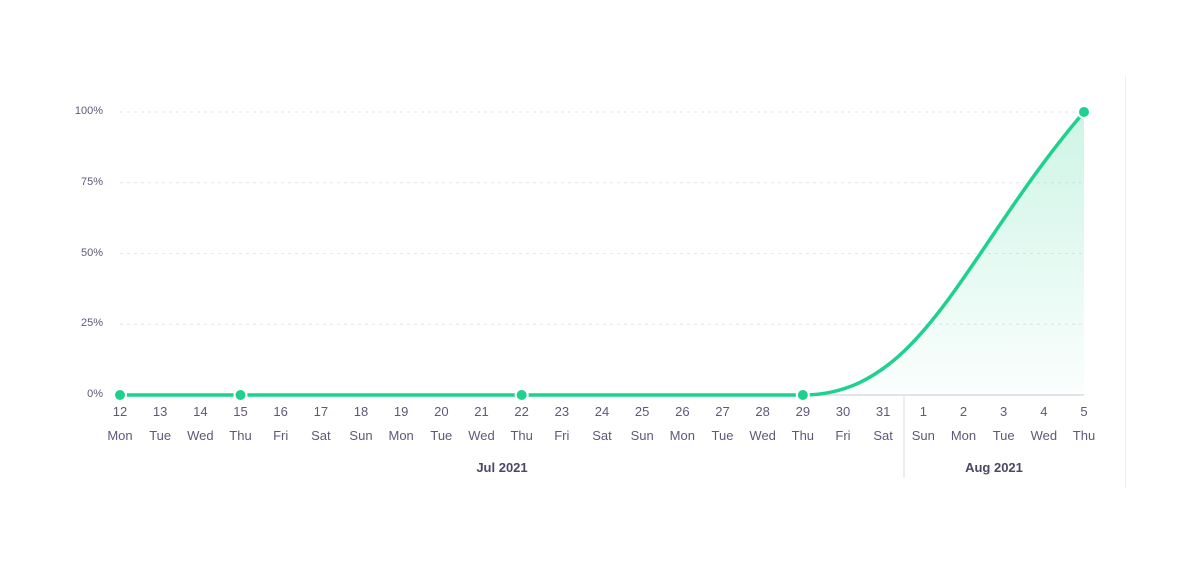 The height and width of the screenshot is (564, 1200). What do you see at coordinates (502, 467) in the screenshot?
I see `month-label: Jul 2021` at bounding box center [502, 467].